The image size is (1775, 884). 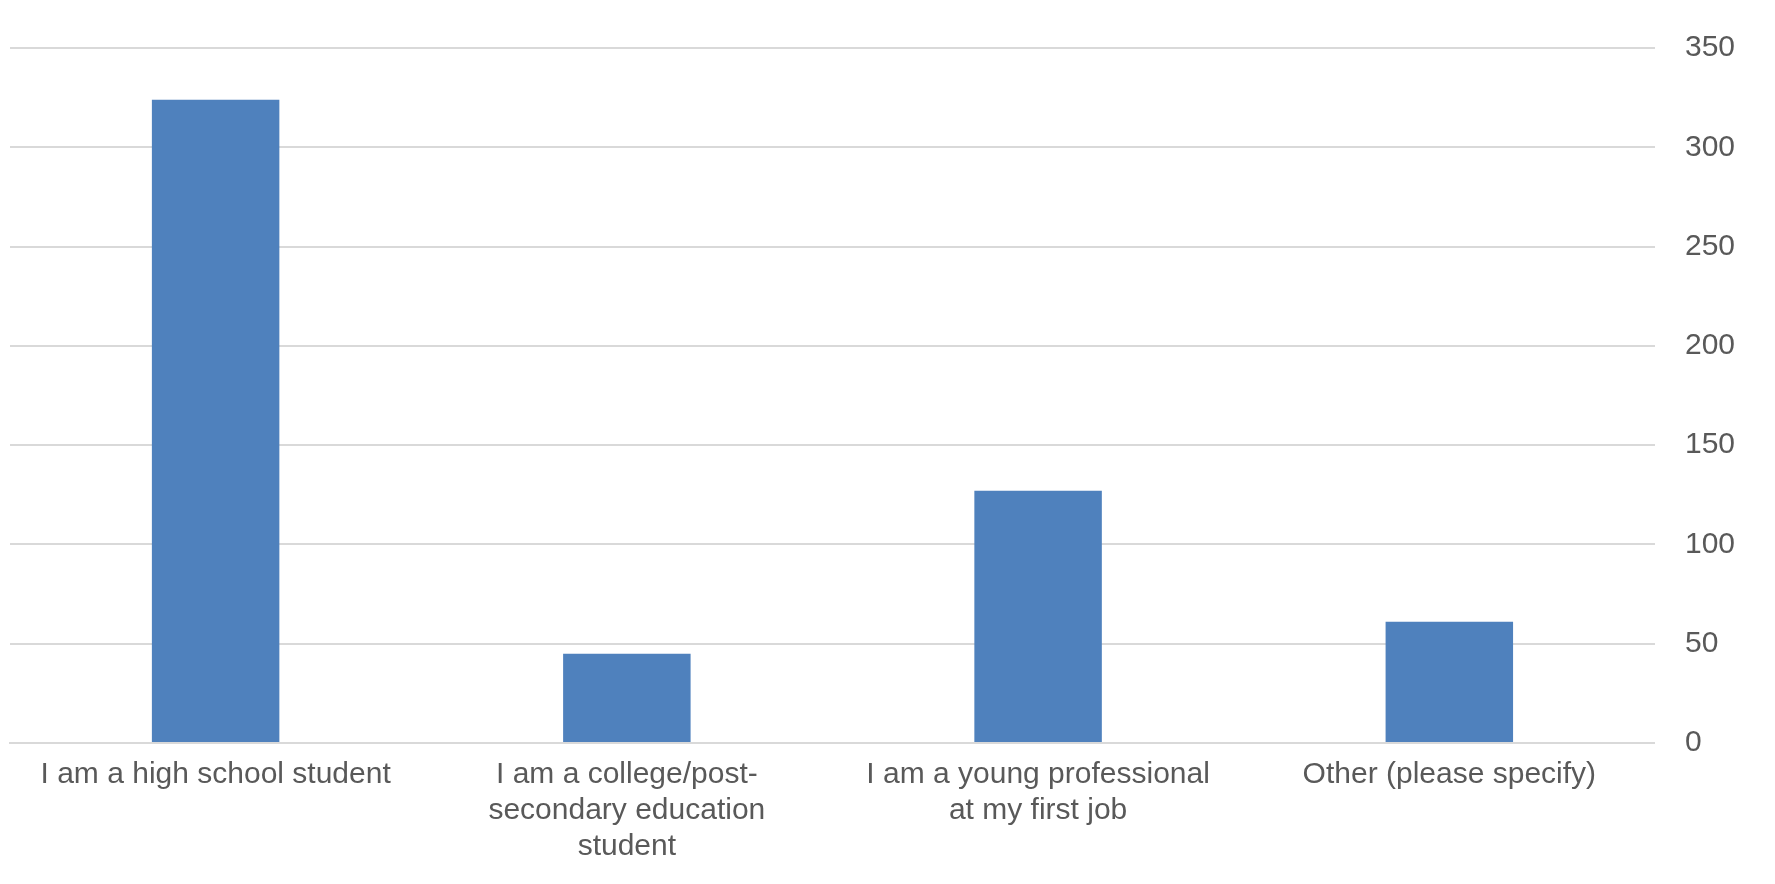 I want to click on y-tick-label: 200, so click(x=1710, y=344).